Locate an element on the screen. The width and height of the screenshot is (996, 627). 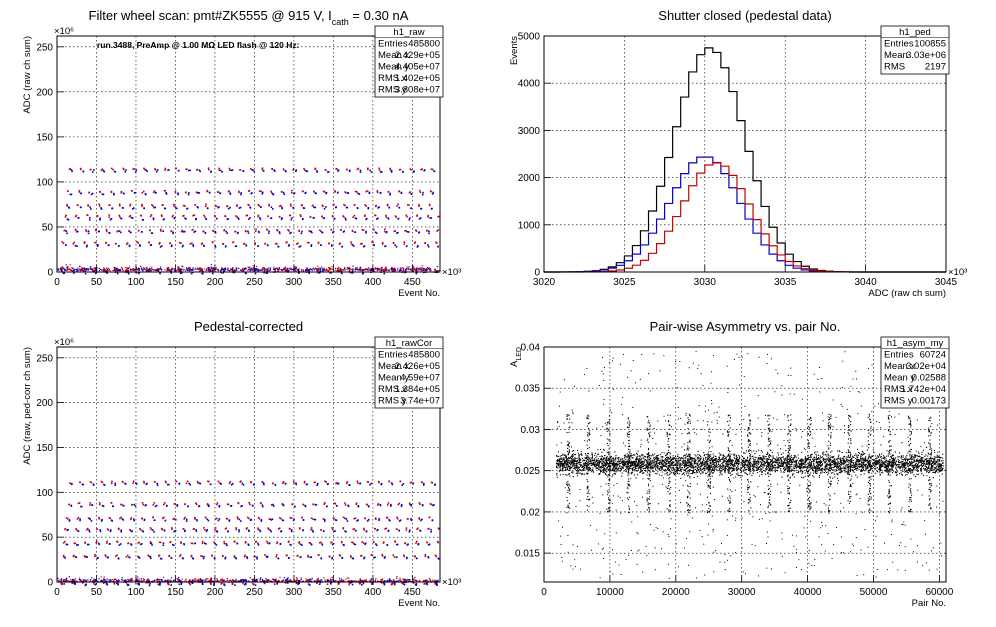
x-axis-label: ADC (raw ch sum) is located at coordinates (907, 293).